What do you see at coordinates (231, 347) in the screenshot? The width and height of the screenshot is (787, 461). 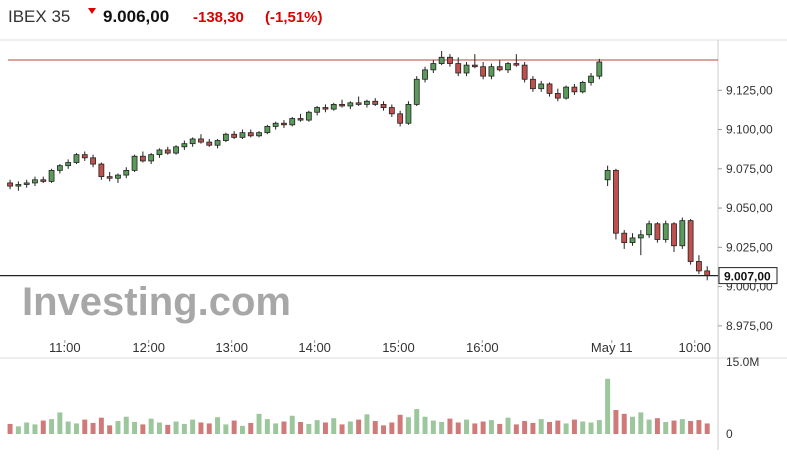 I see `x-tick-label: 13:00` at bounding box center [231, 347].